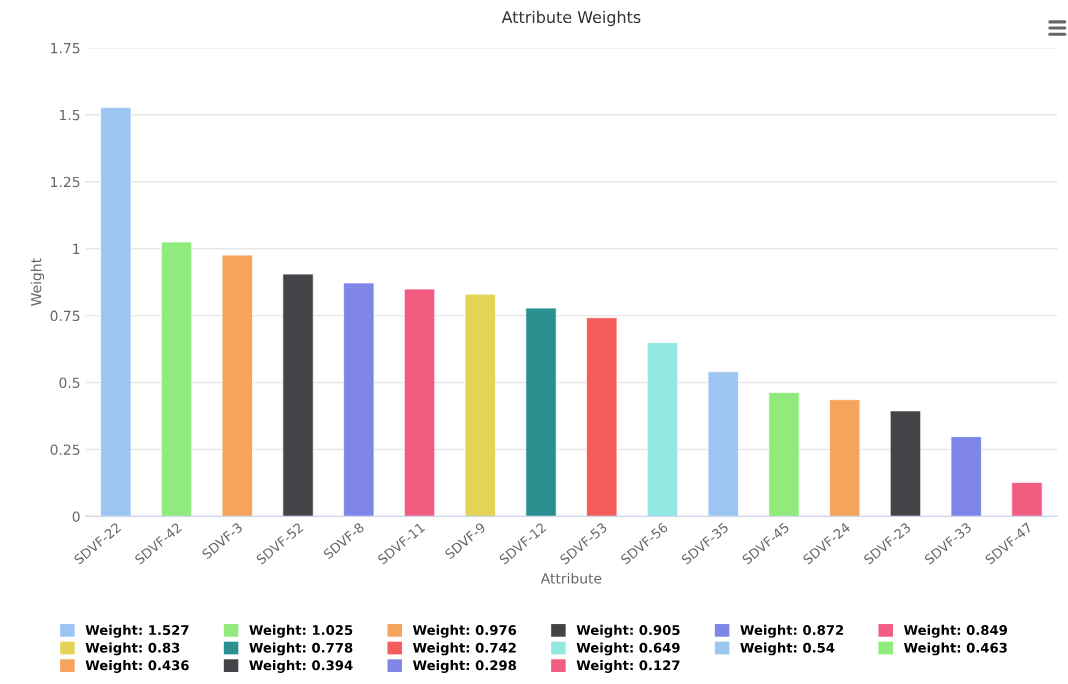 Image resolution: width=1068 pixels, height=684 pixels. I want to click on y-tick-label: 1, so click(76, 248).